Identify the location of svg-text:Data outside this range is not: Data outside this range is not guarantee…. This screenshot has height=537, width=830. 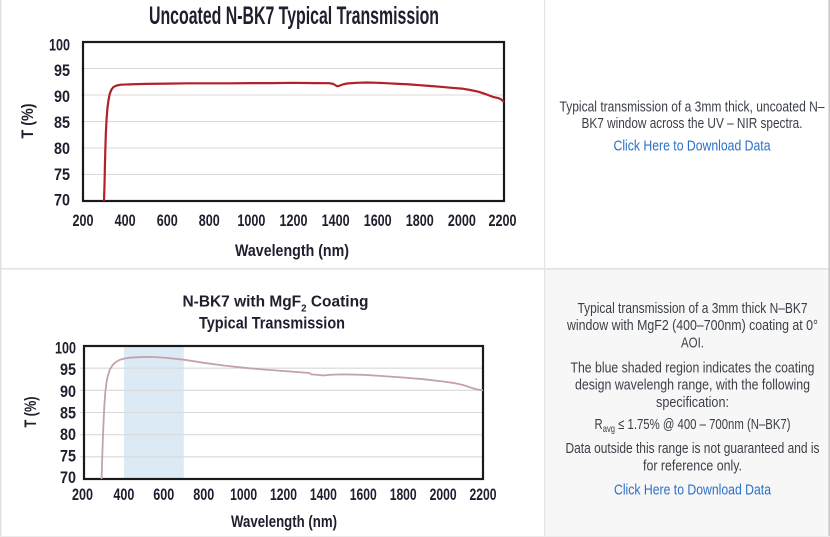
(693, 449).